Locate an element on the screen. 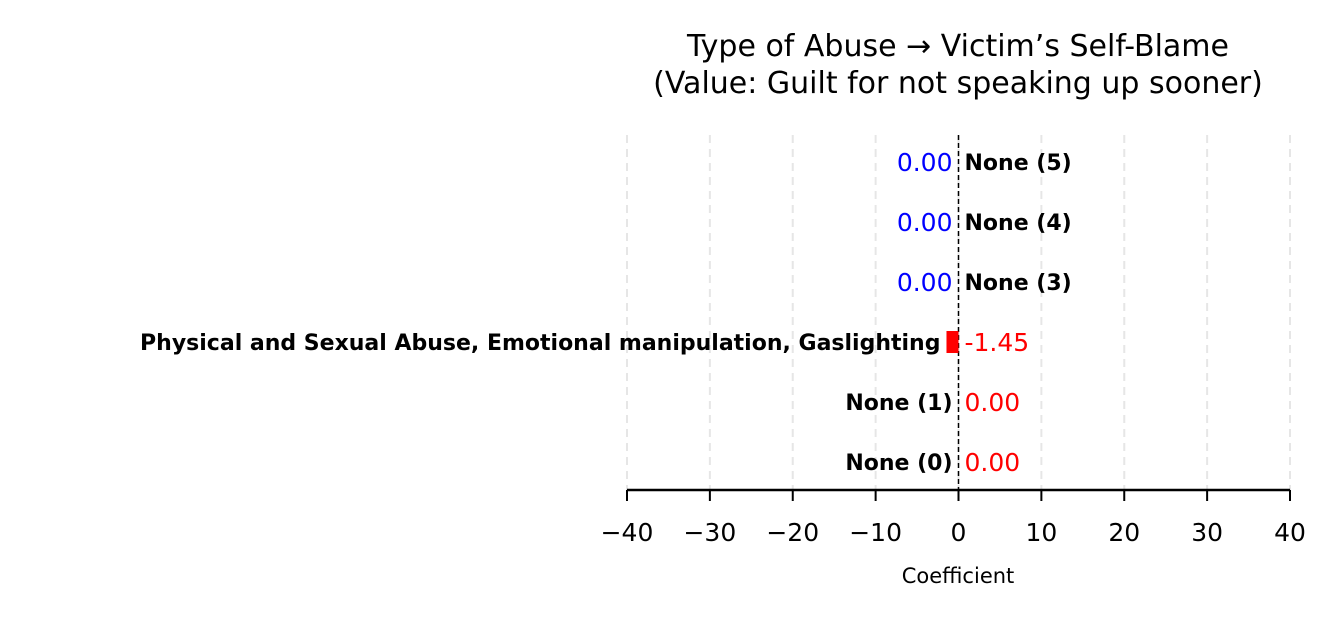 The image size is (1338, 618). x-tick-label: 10 is located at coordinates (1041, 532).